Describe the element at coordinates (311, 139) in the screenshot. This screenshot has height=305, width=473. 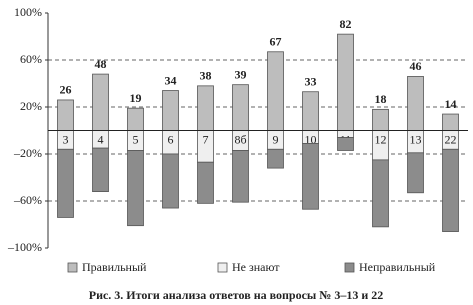
I see `category-label: 10` at that location.